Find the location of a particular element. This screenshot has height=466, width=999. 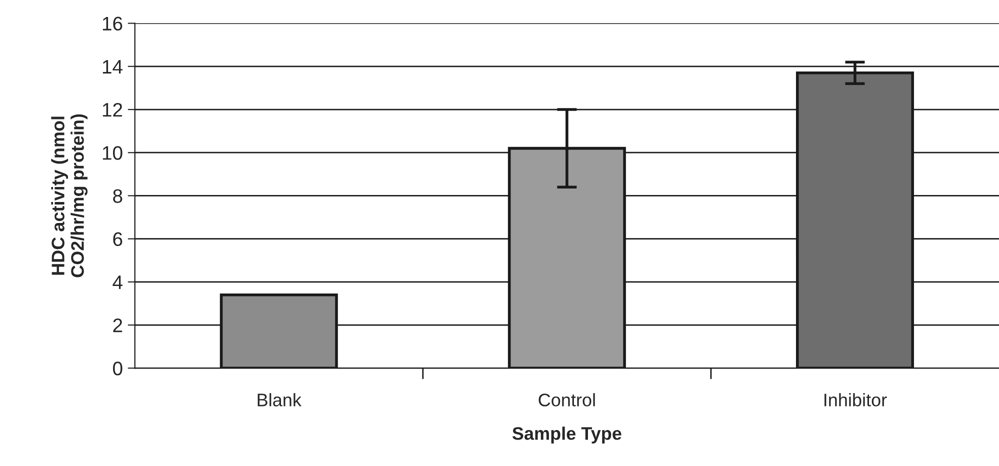

x-tick-label: Inhibitor is located at coordinates (855, 399).